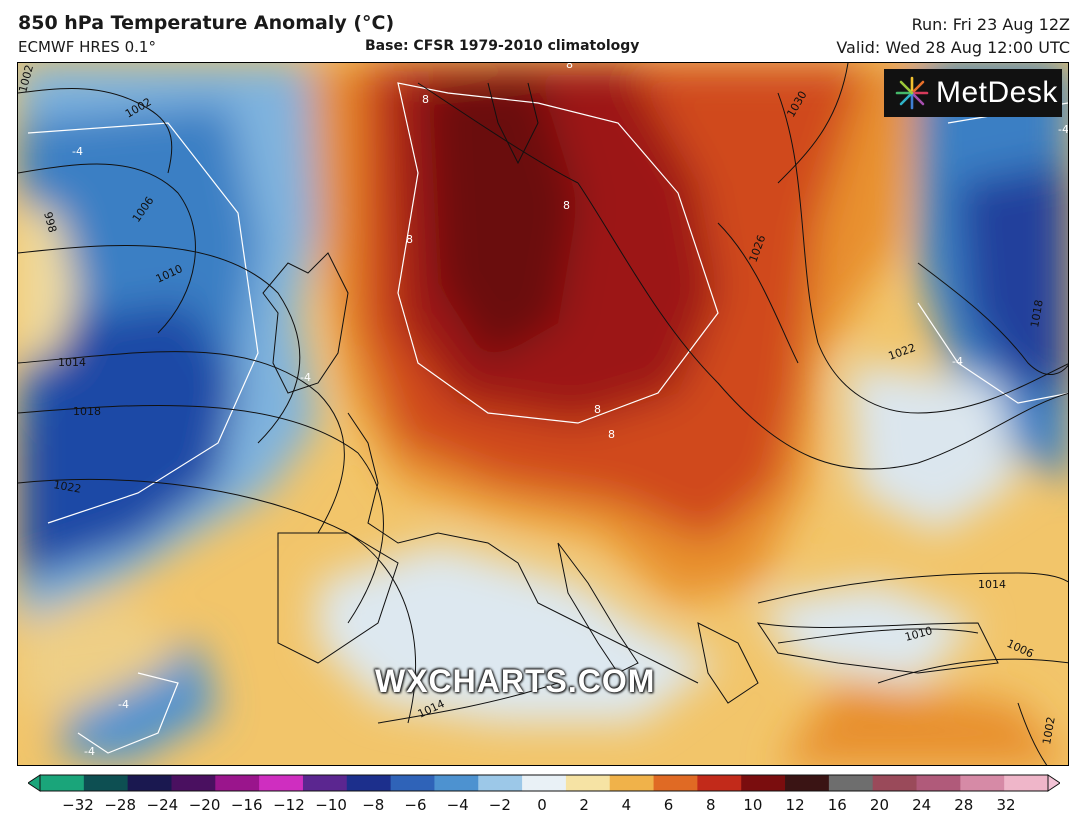 The image size is (1088, 833). What do you see at coordinates (289, 805) in the screenshot?
I see `colorbar-tick-label: −12` at bounding box center [289, 805].